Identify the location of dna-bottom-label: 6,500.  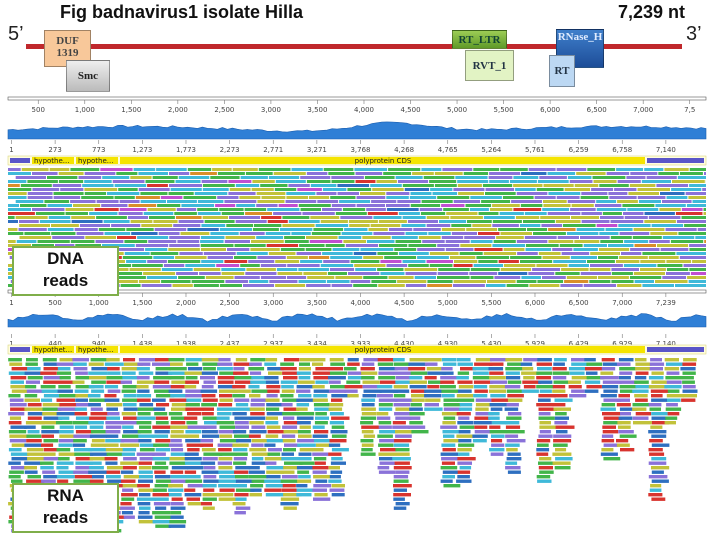
(579, 303).